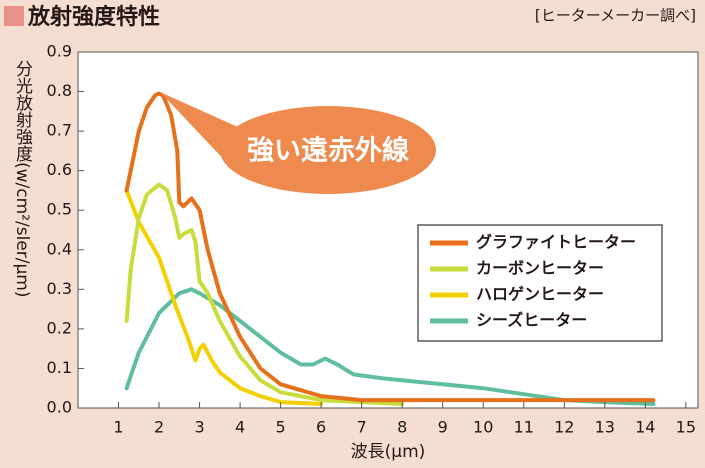 This screenshot has height=468, width=705. Describe the element at coordinates (605, 427) in the screenshot. I see `x-tick-label: 13` at that location.